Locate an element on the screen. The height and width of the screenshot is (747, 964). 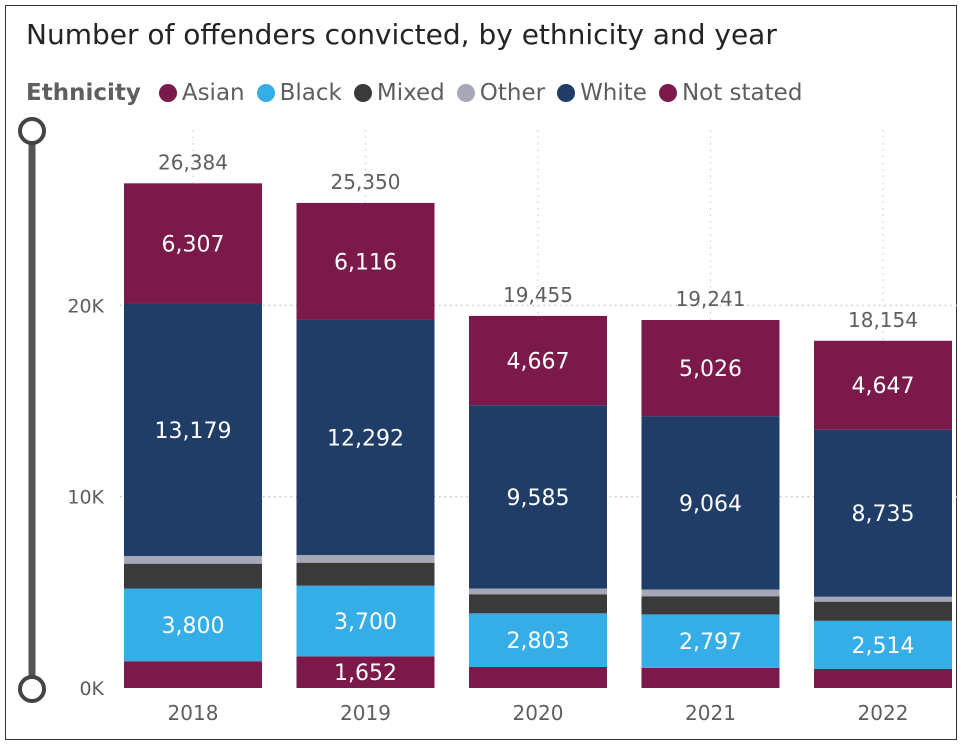
legend-item-white: White is located at coordinates (602, 93).